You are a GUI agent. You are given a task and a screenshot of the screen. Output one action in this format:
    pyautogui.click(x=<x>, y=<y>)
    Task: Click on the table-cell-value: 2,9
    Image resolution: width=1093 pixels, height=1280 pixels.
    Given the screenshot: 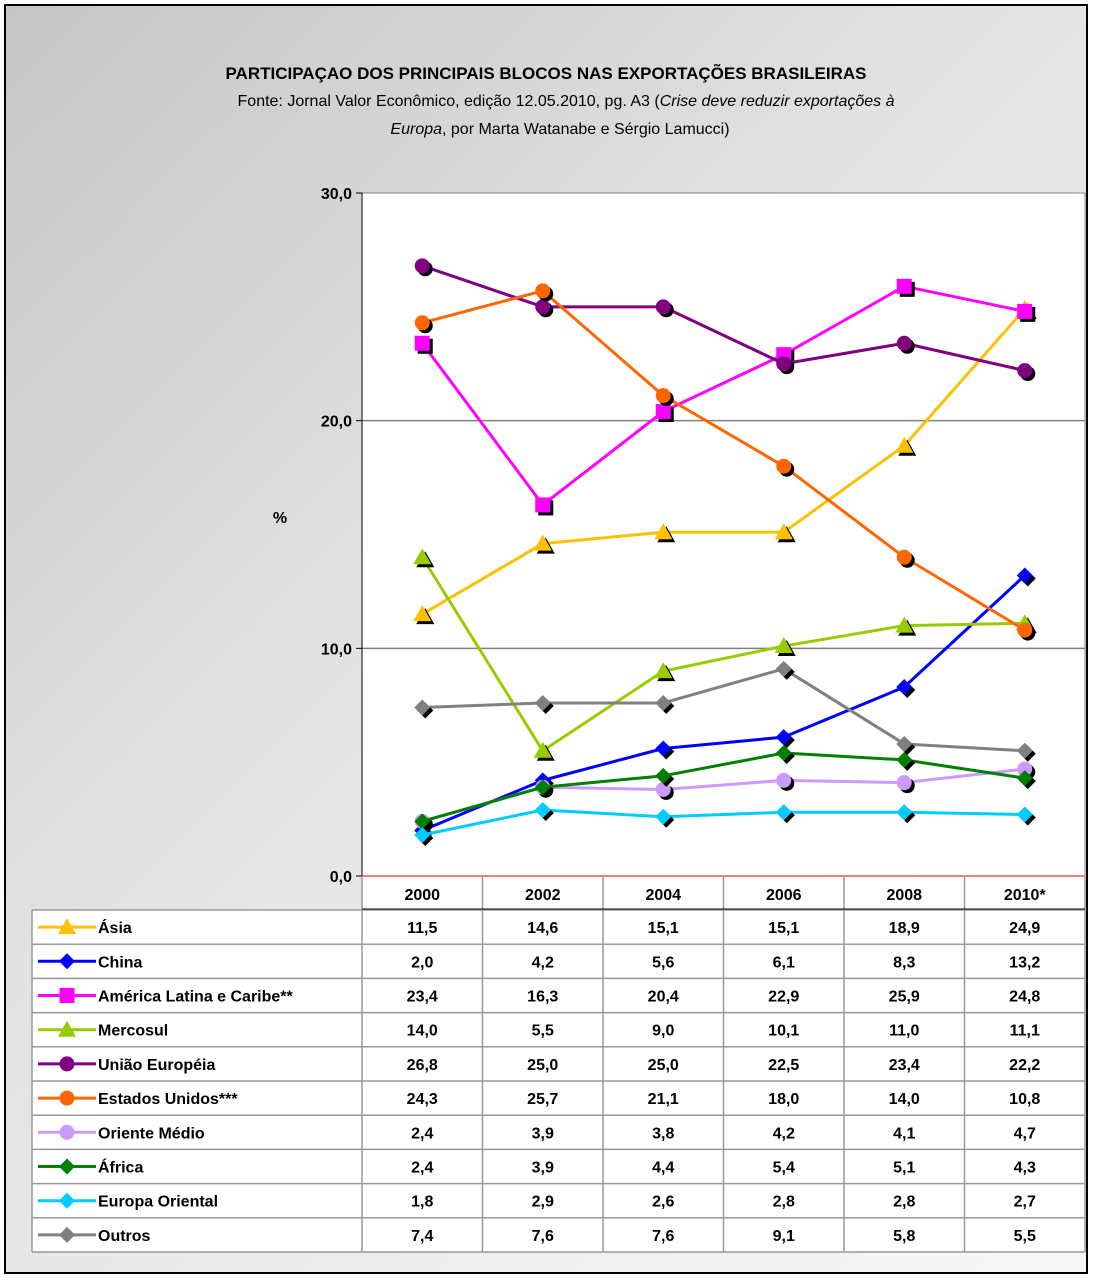 What is the action you would take?
    pyautogui.click(x=543, y=1202)
    